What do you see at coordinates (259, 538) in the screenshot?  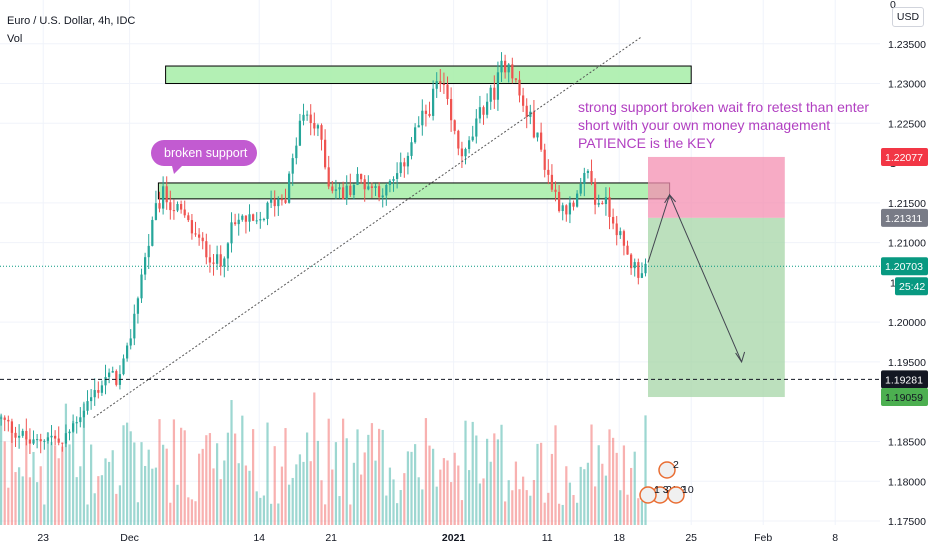 I see `time-tick-label: 14` at bounding box center [259, 538].